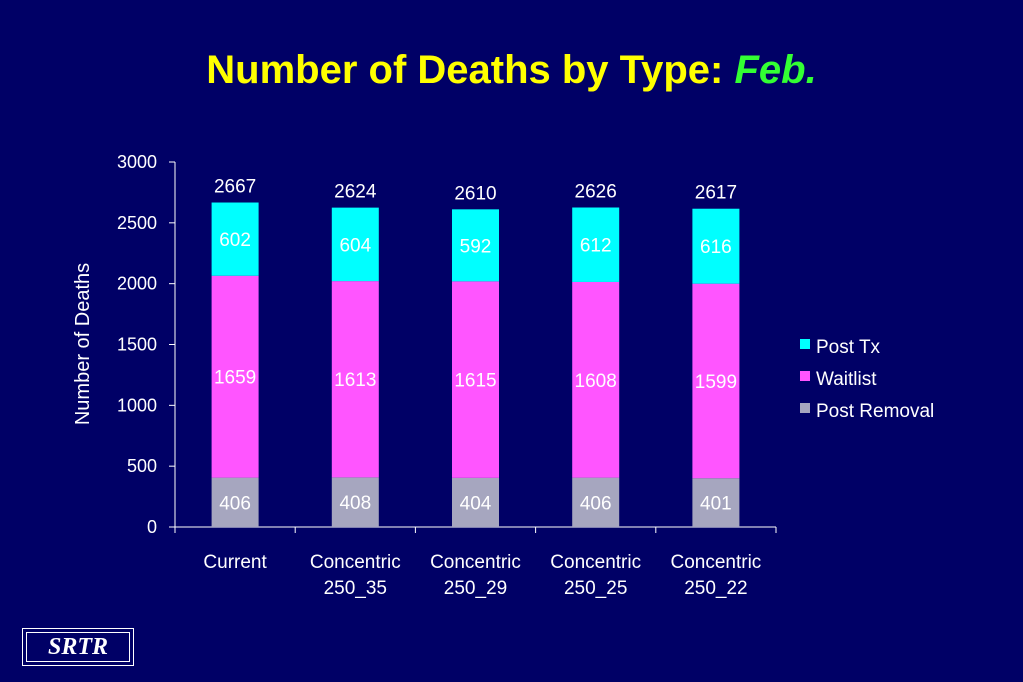 This screenshot has width=1023, height=682. I want to click on total-label: 2624, so click(355, 192).